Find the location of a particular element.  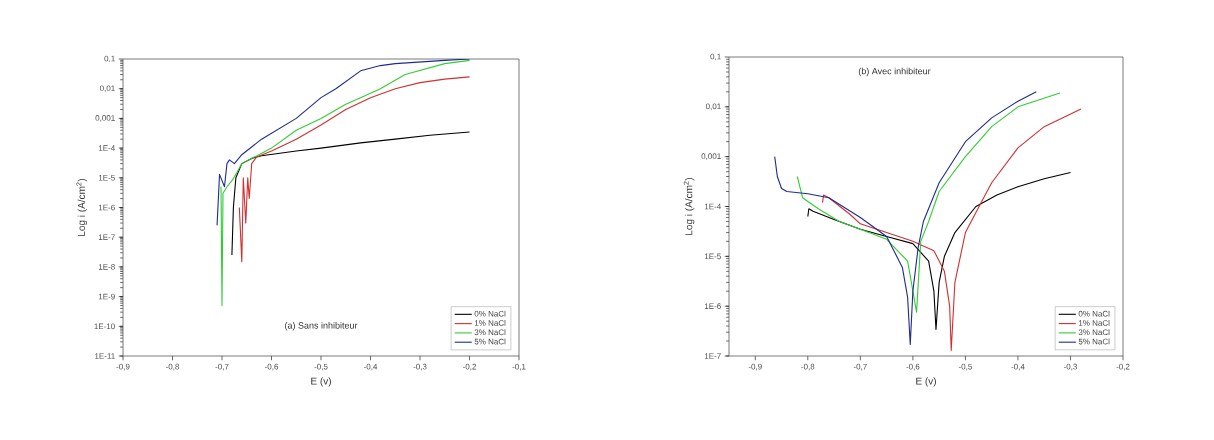

text: (a) Sans inhibiteur is located at coordinates (321, 326).